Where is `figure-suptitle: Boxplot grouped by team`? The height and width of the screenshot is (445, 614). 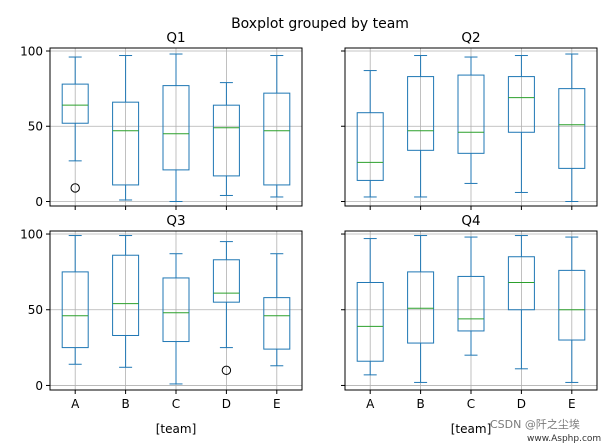 figure-suptitle: Boxplot grouped by team is located at coordinates (320, 24).